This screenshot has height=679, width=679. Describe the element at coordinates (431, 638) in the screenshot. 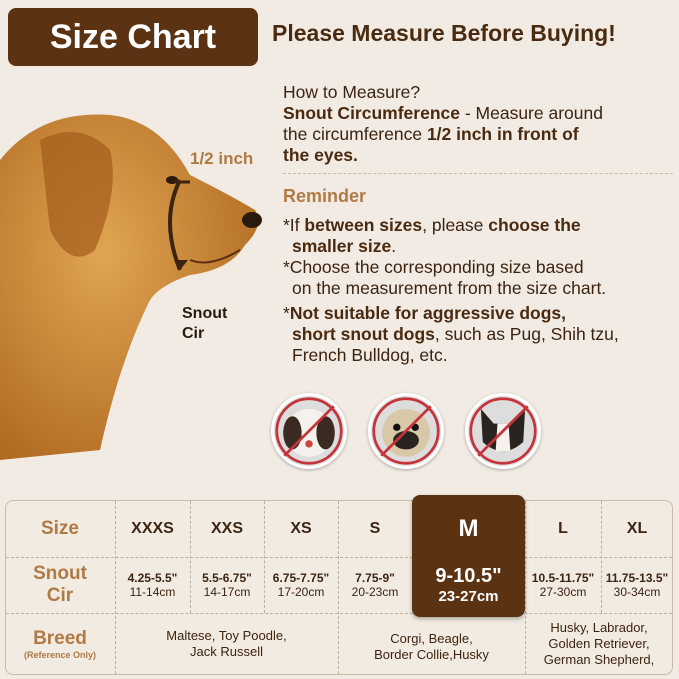

I see `breed-line: Corgi, Beagle,` at that location.